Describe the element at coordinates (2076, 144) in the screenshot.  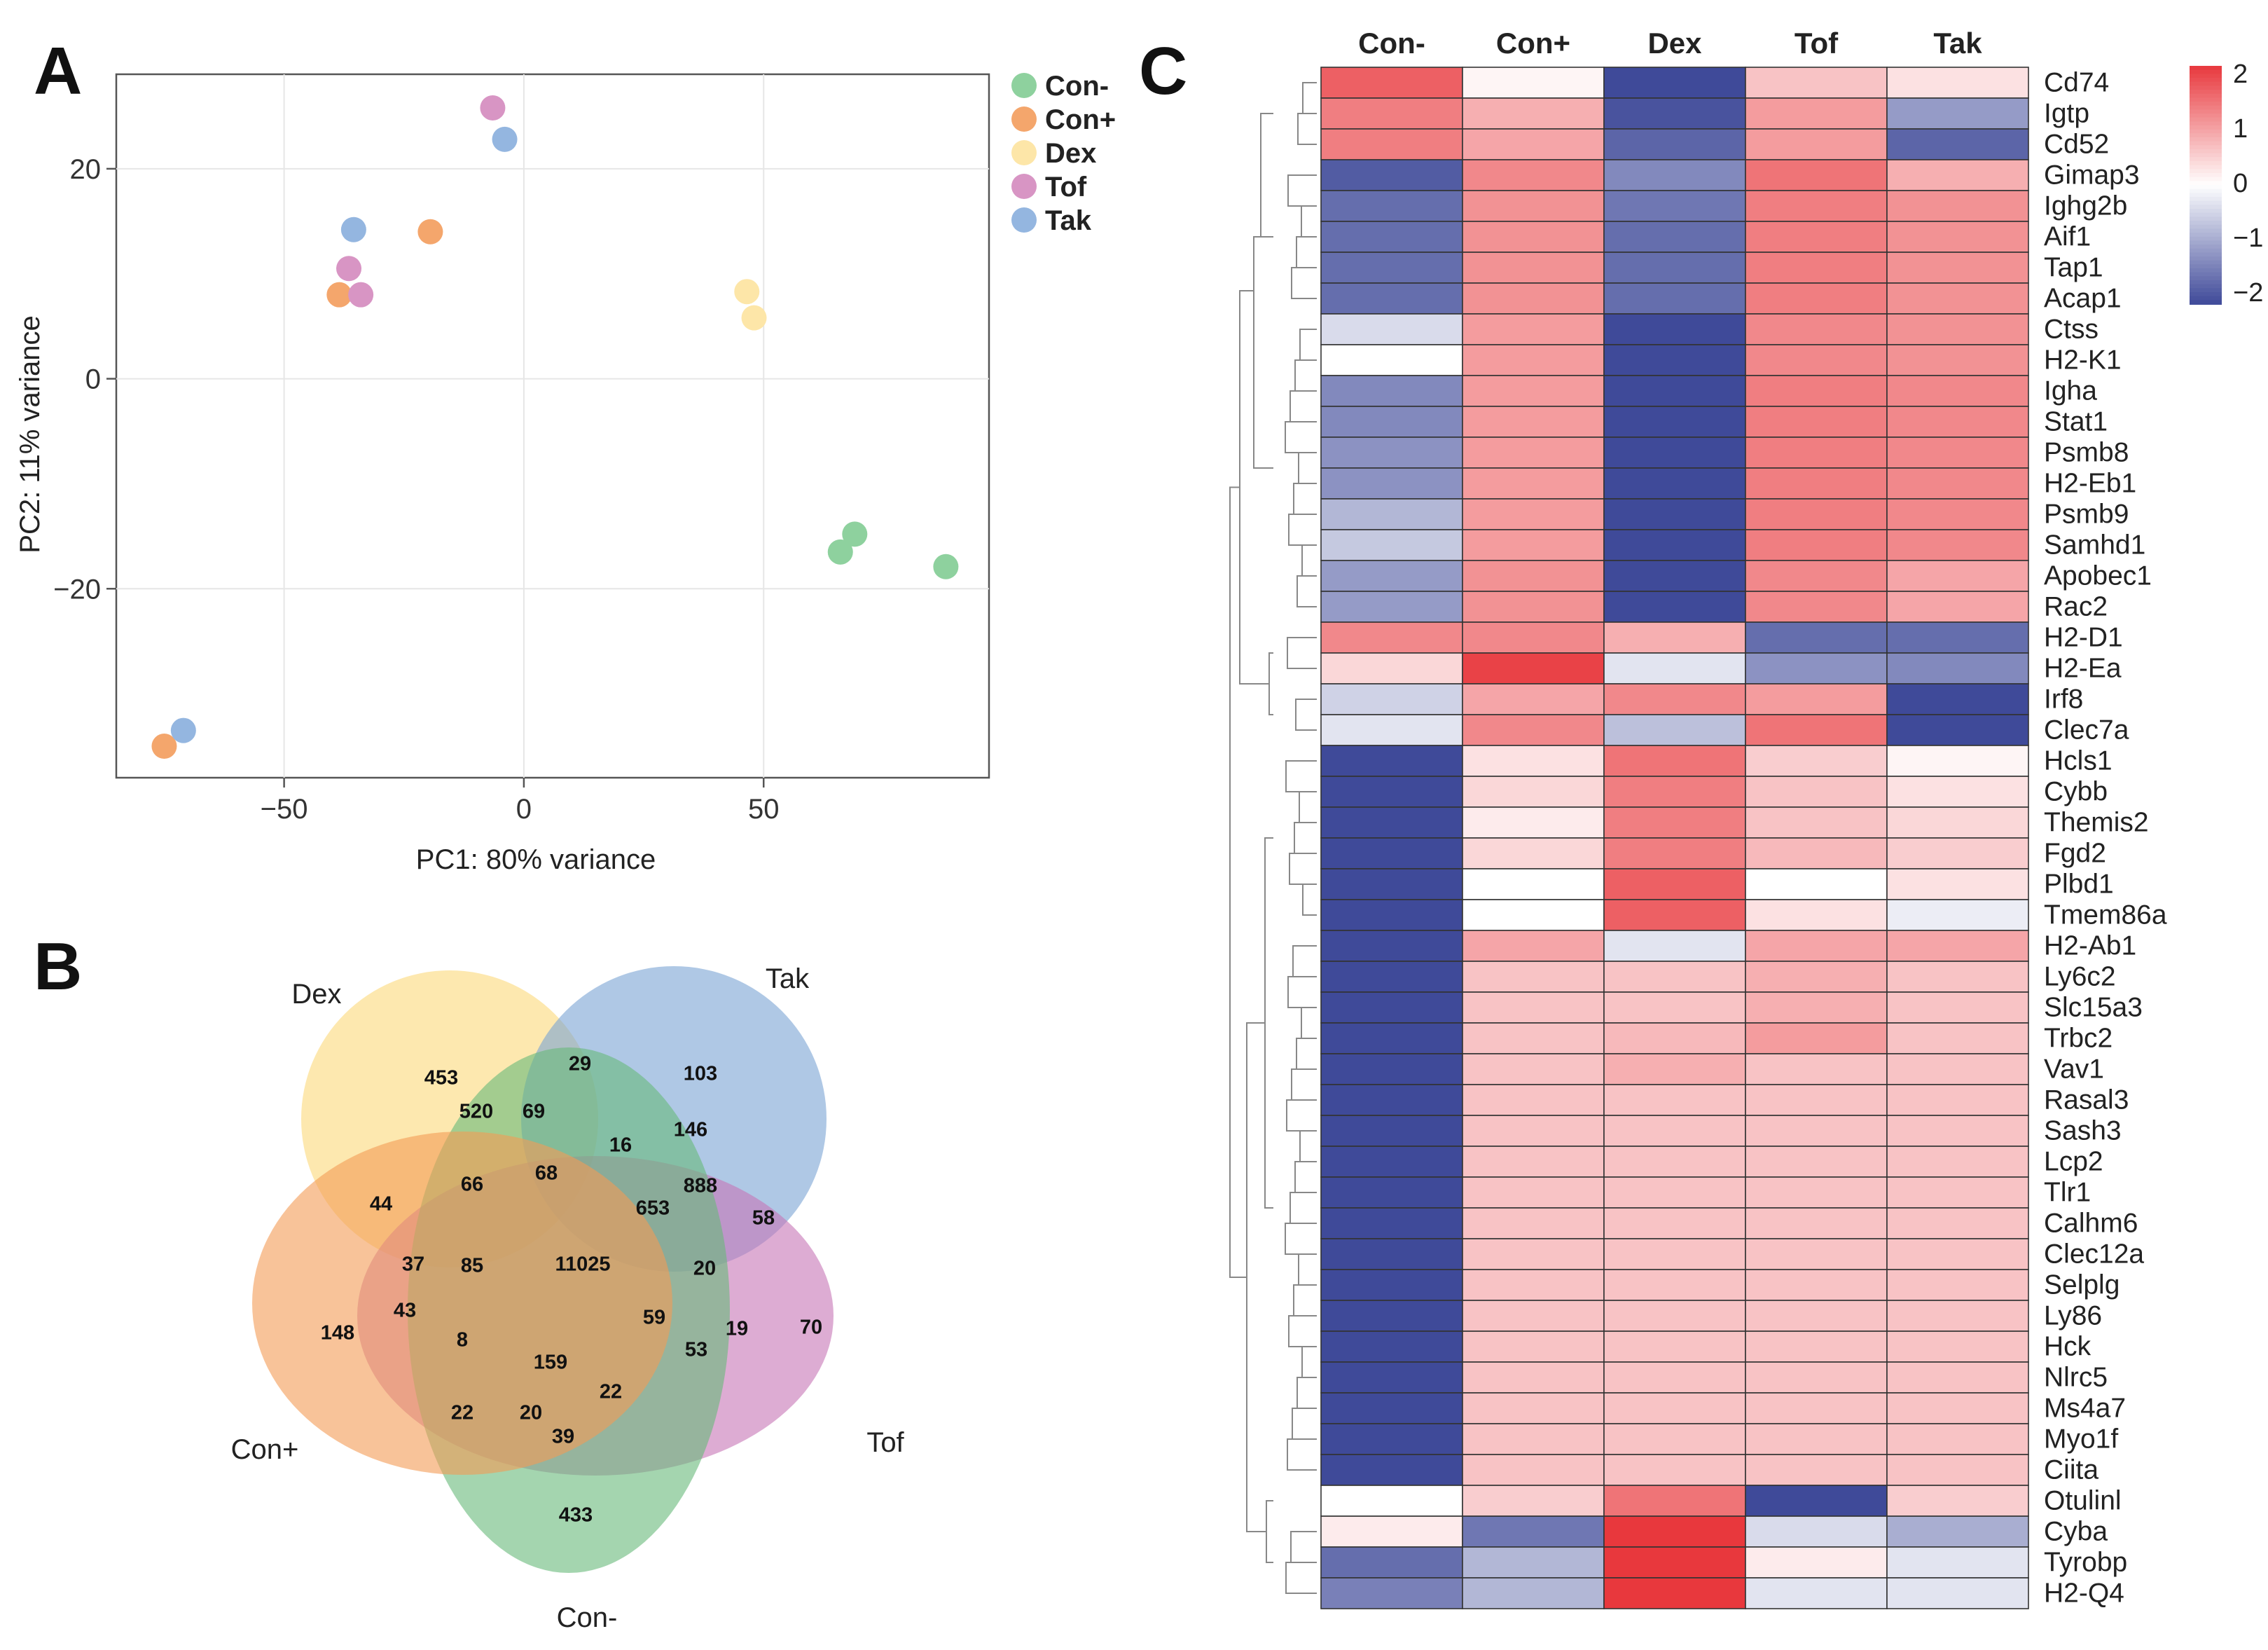
I see `heatmap-gene-label: Cd52` at that location.